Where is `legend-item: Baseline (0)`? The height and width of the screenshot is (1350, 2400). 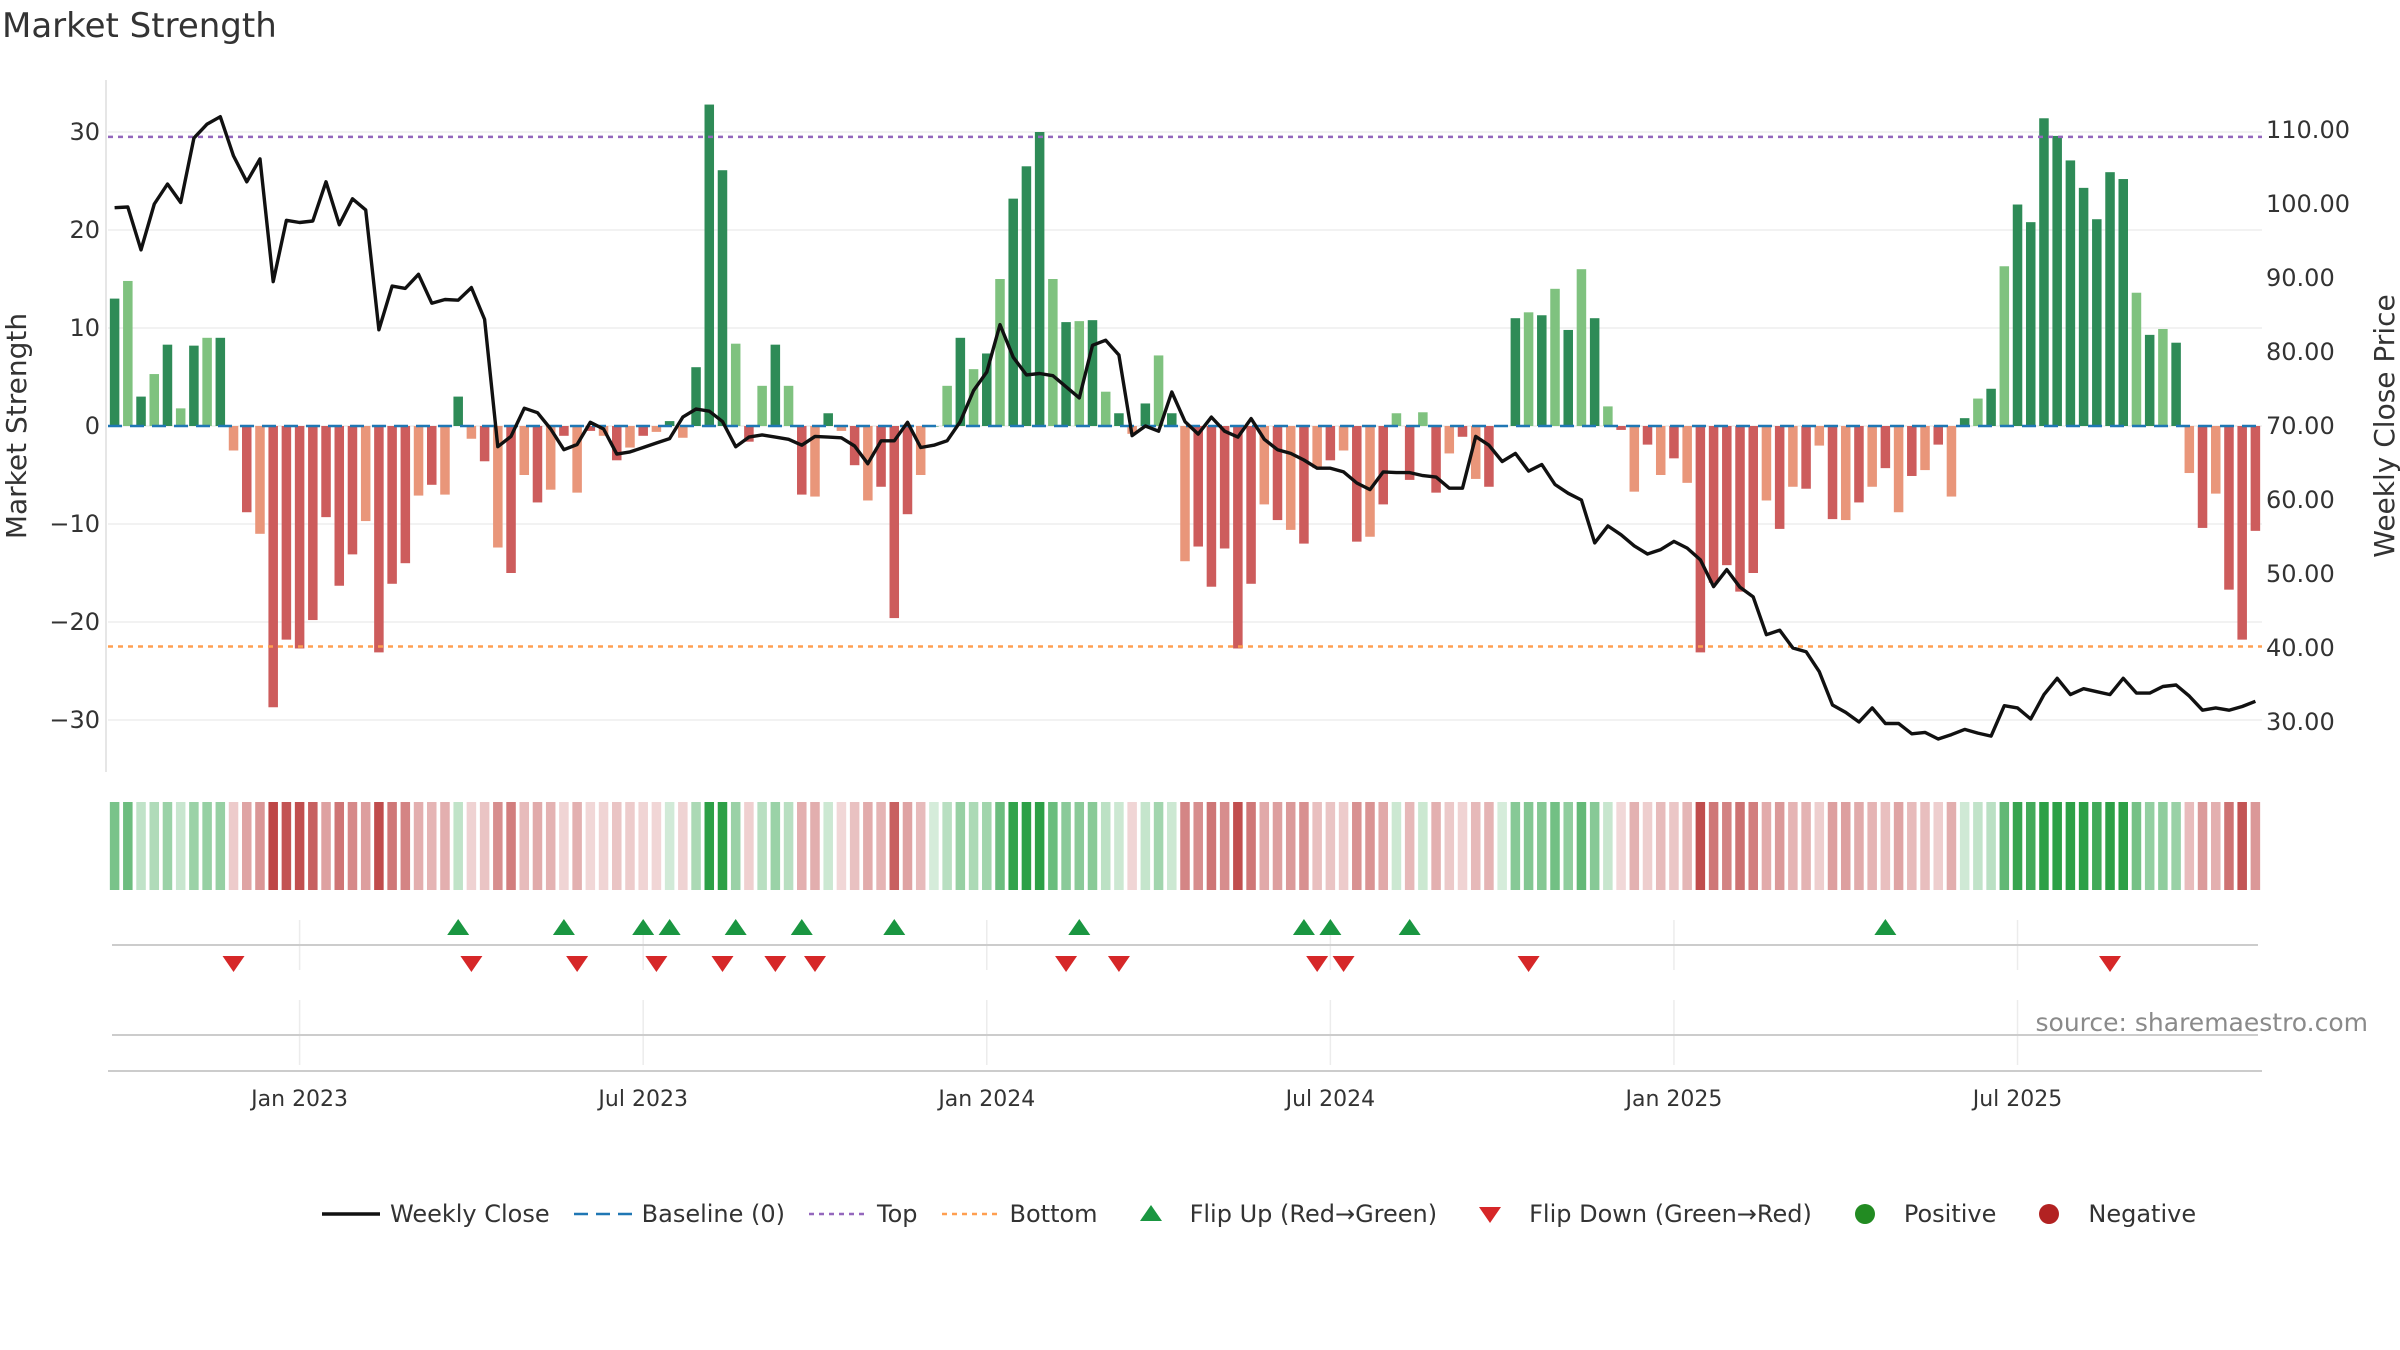 legend-item: Baseline (0) is located at coordinates (678, 1214).